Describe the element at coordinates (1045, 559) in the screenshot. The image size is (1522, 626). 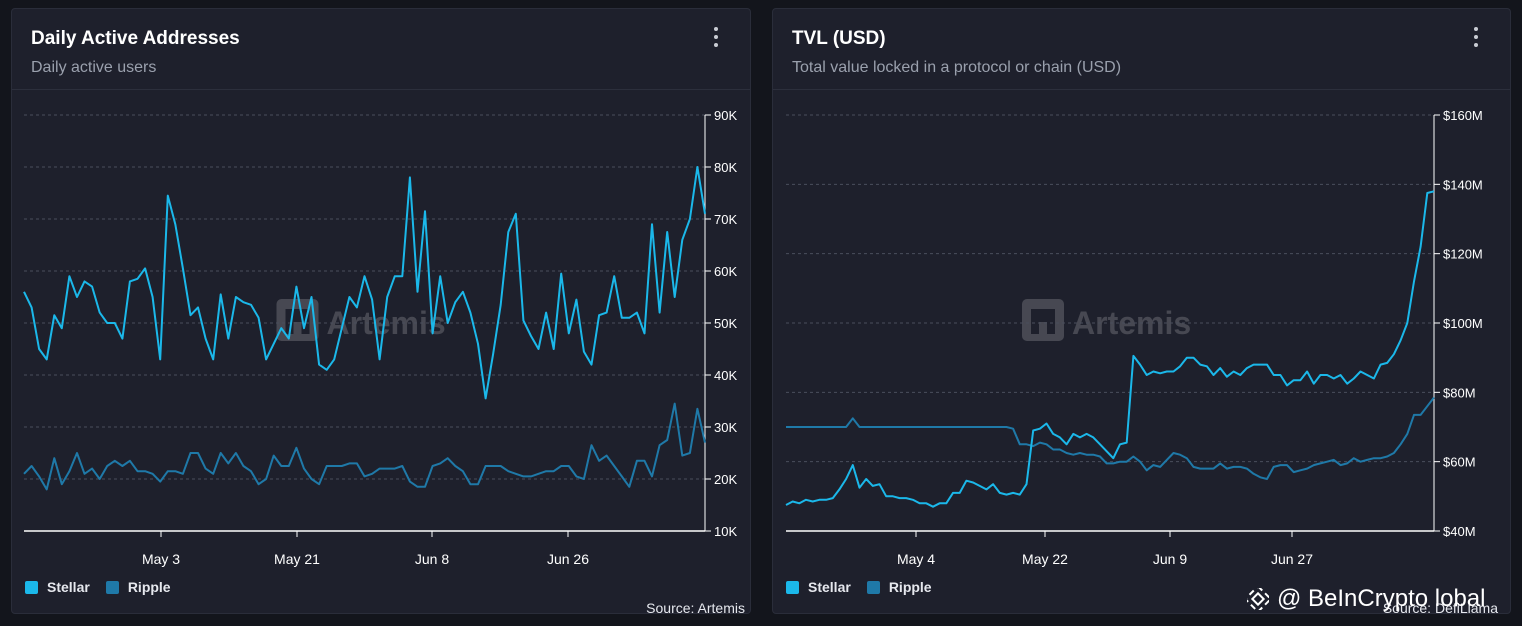
I see `x-tick-label: May 22` at that location.